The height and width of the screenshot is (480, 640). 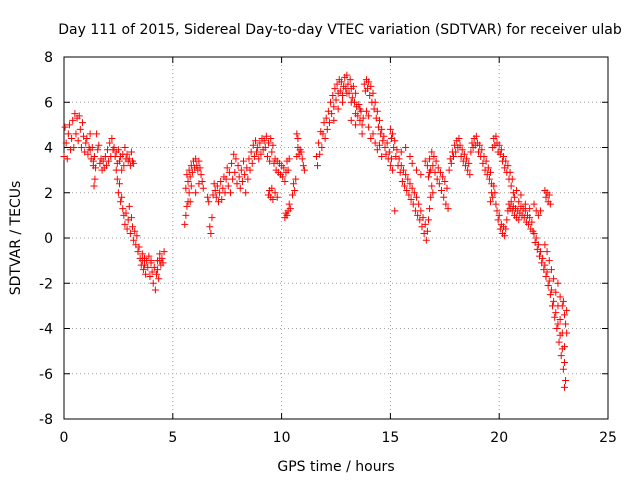 What do you see at coordinates (390, 438) in the screenshot?
I see `x-tick-label: 15` at bounding box center [390, 438].